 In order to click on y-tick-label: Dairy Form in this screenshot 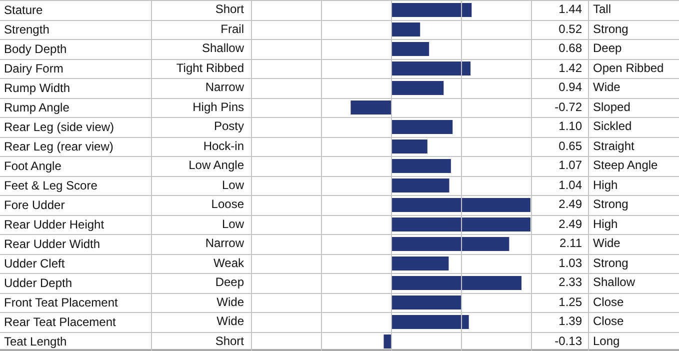, I will do `click(34, 68)`.